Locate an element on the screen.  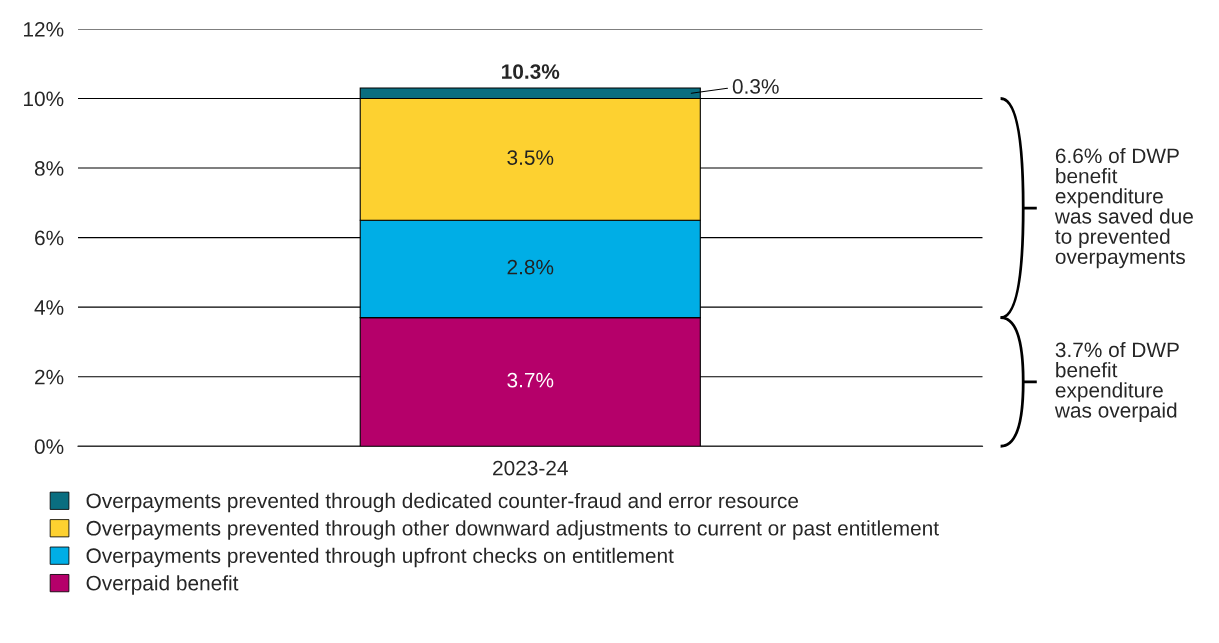
y-tick-label: 10% is located at coordinates (44, 99).